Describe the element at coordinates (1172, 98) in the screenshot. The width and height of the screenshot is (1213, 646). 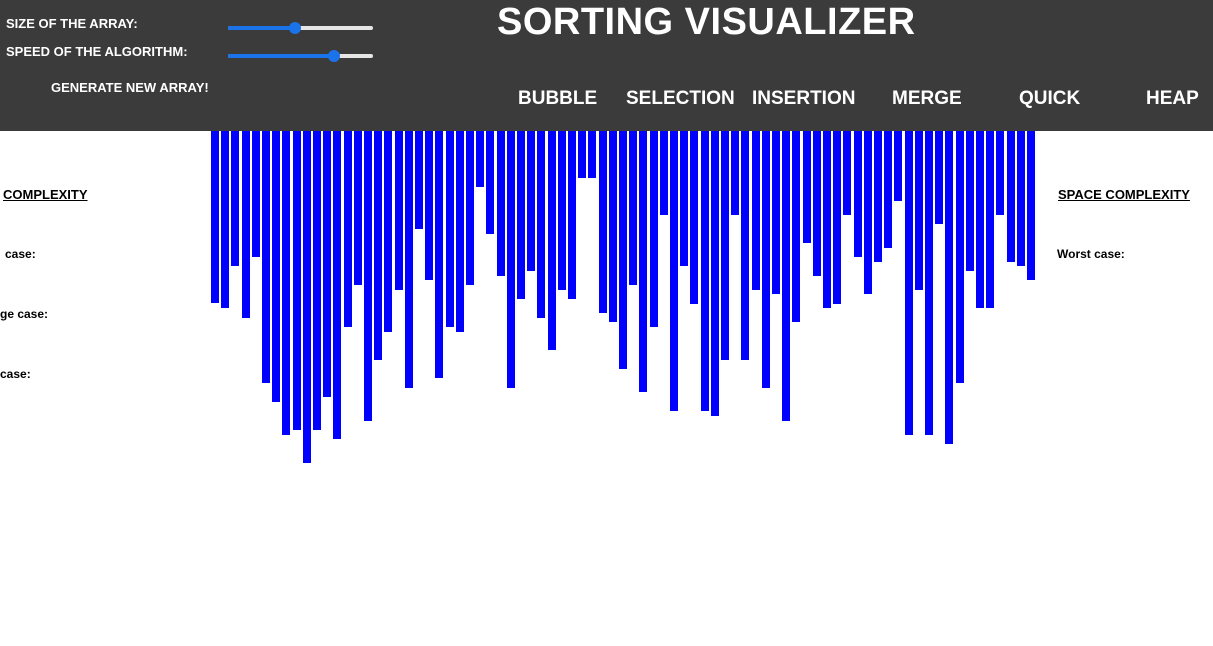
I see `algo-button-heap: HEAP` at that location.